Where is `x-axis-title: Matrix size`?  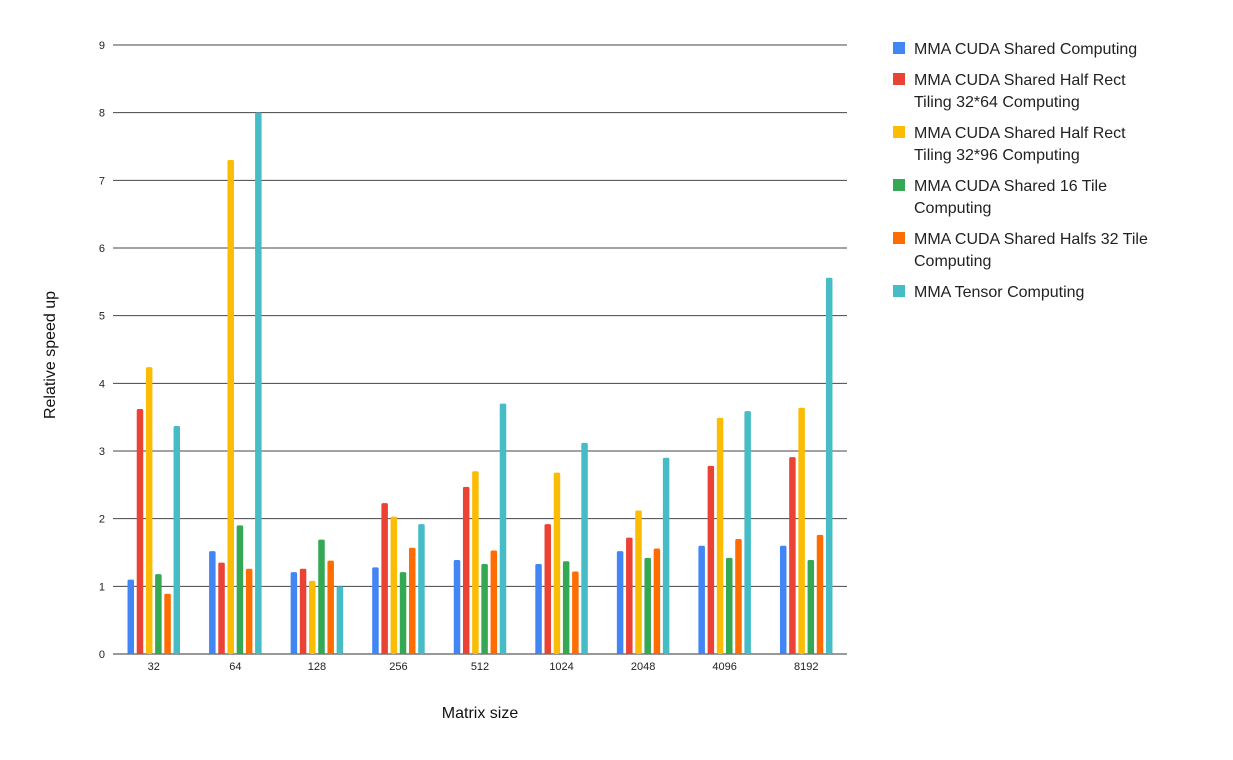 x-axis-title: Matrix size is located at coordinates (480, 713).